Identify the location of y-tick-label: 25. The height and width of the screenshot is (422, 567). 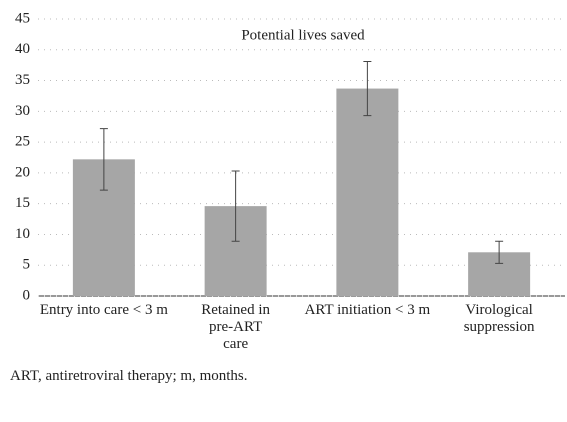
(22, 142).